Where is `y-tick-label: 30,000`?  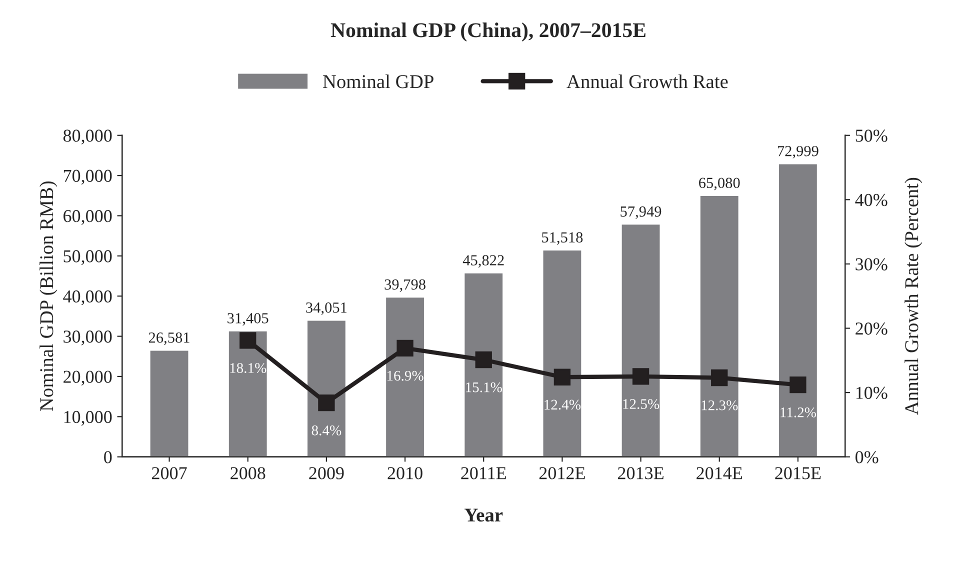 y-tick-label: 30,000 is located at coordinates (88, 338).